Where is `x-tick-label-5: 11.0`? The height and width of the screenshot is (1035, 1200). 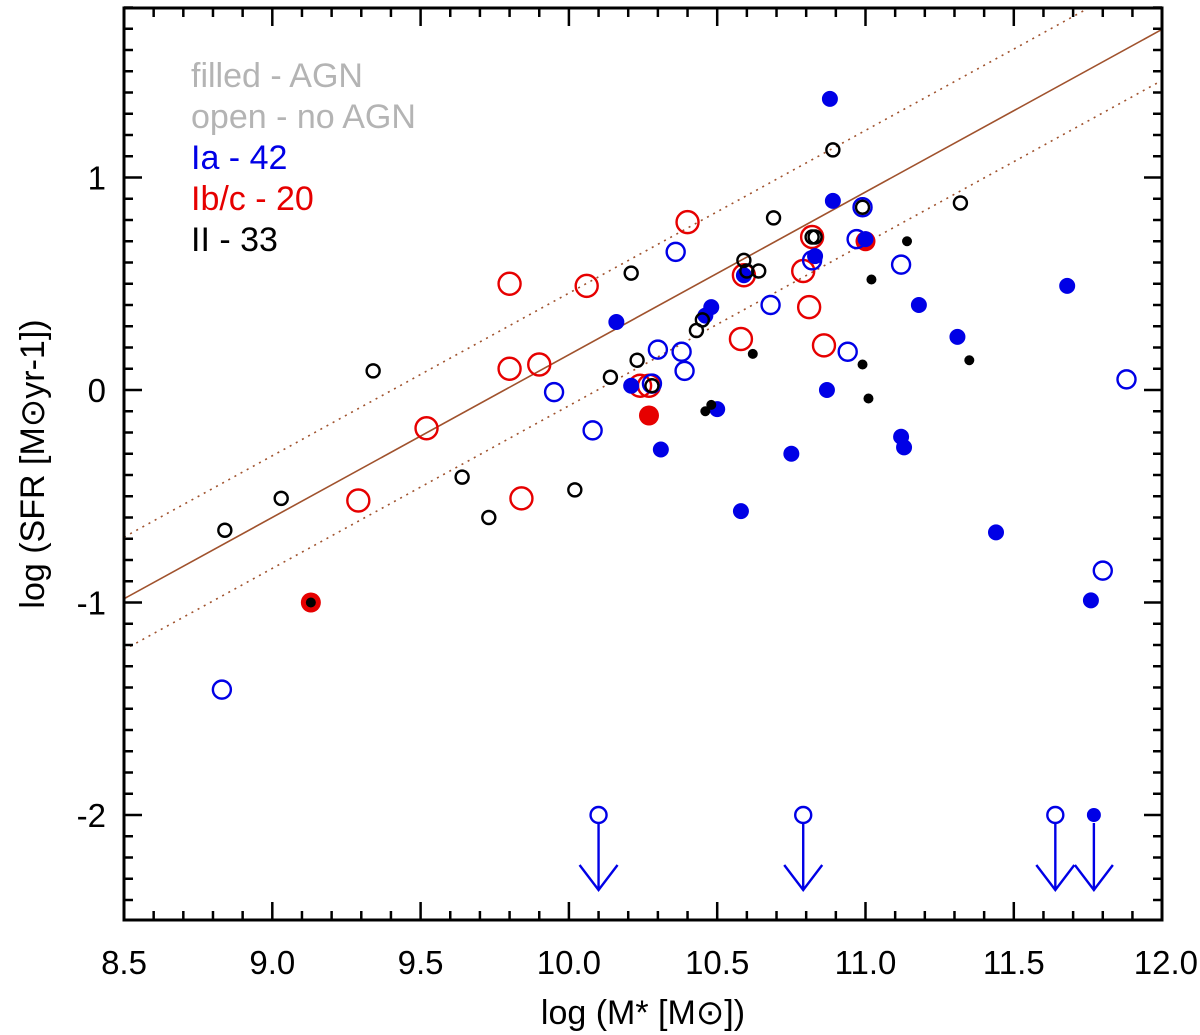 x-tick-label-5: 11.0 is located at coordinates (866, 962).